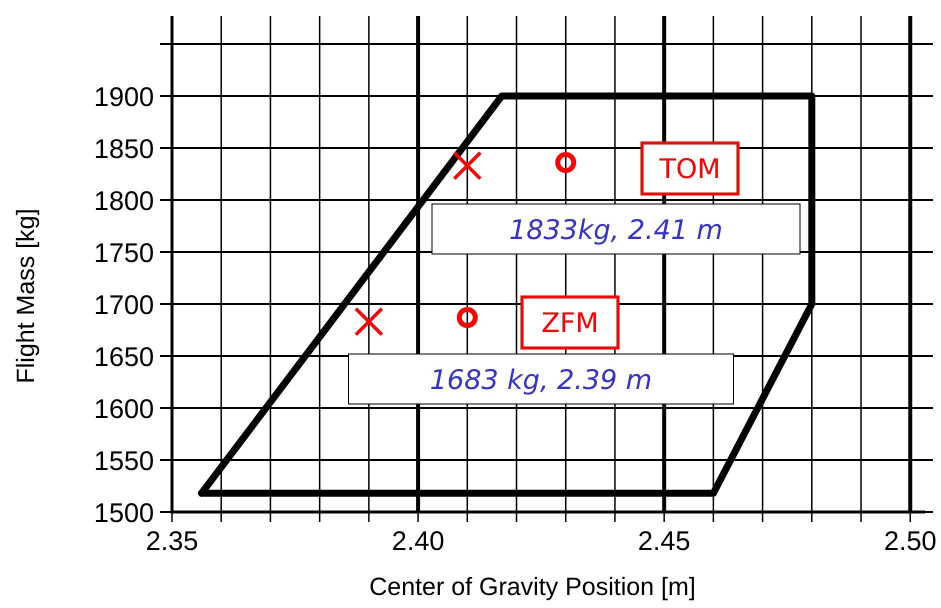  What do you see at coordinates (172, 541) in the screenshot?
I see `x-tick-label: 2.35` at bounding box center [172, 541].